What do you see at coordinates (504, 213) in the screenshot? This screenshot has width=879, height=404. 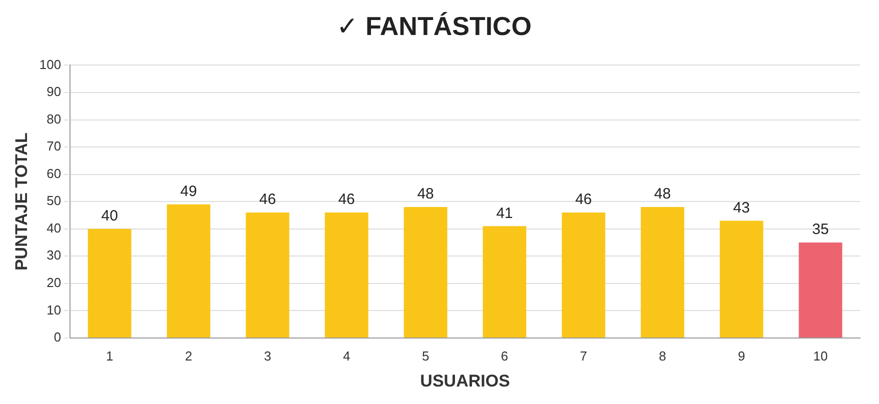 I see `data-label: 41` at bounding box center [504, 213].